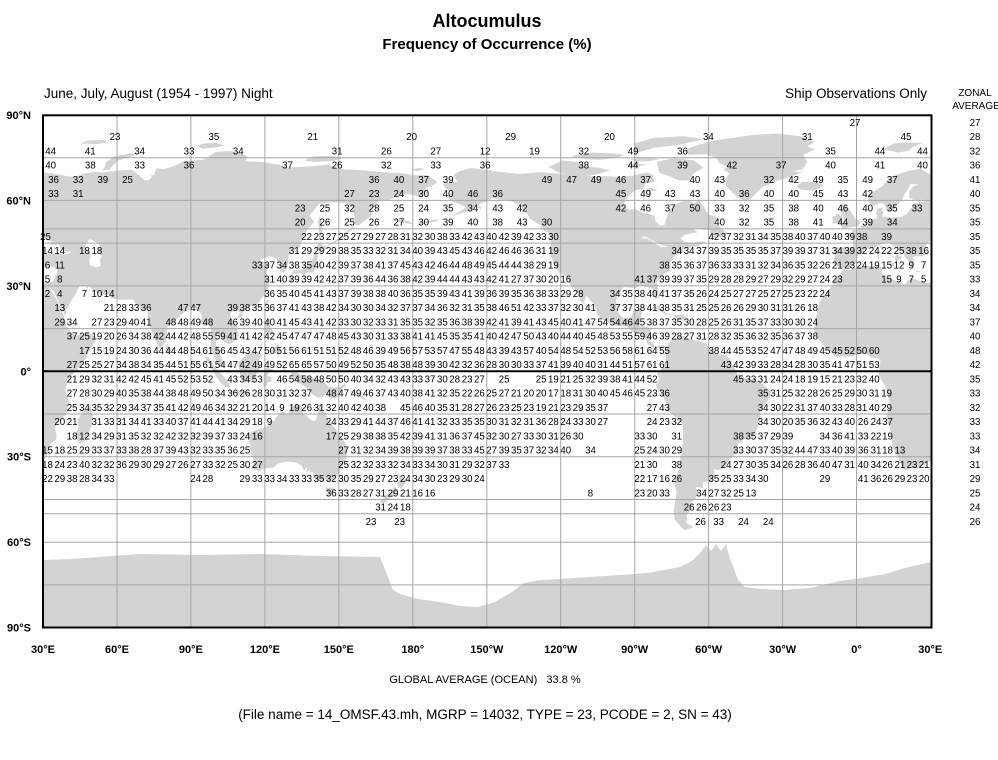  What do you see at coordinates (714, 294) in the screenshot?
I see `svg-text: 24` at bounding box center [714, 294].